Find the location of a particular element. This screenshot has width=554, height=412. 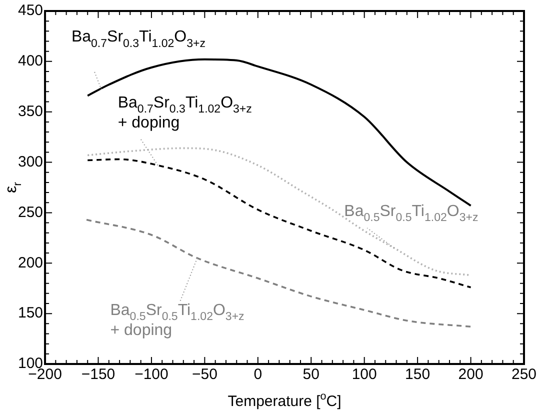

x-tick-label: 0 is located at coordinates (258, 375).